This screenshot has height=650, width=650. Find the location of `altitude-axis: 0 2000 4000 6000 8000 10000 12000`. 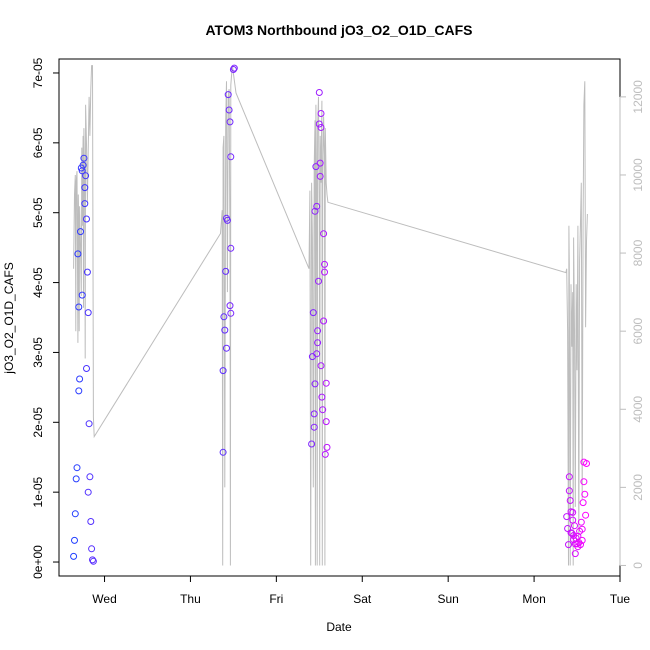

altitude-axis: 0 2000 4000 6000 8000 10000 12000 is located at coordinates (632, 324).